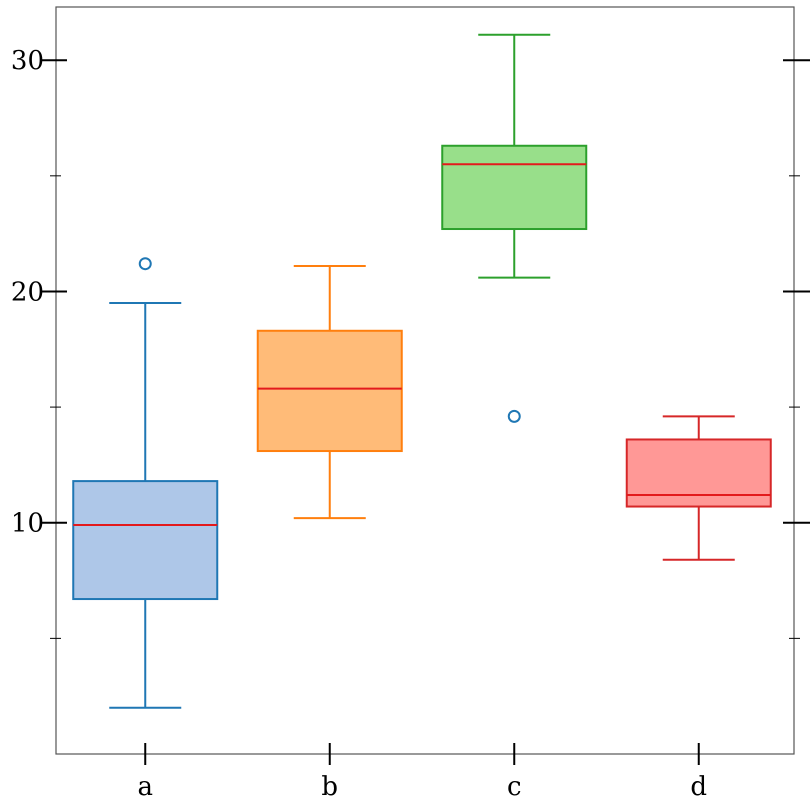 This screenshot has height=812, width=812. I want to click on y-tick-label: 20, so click(27, 292).